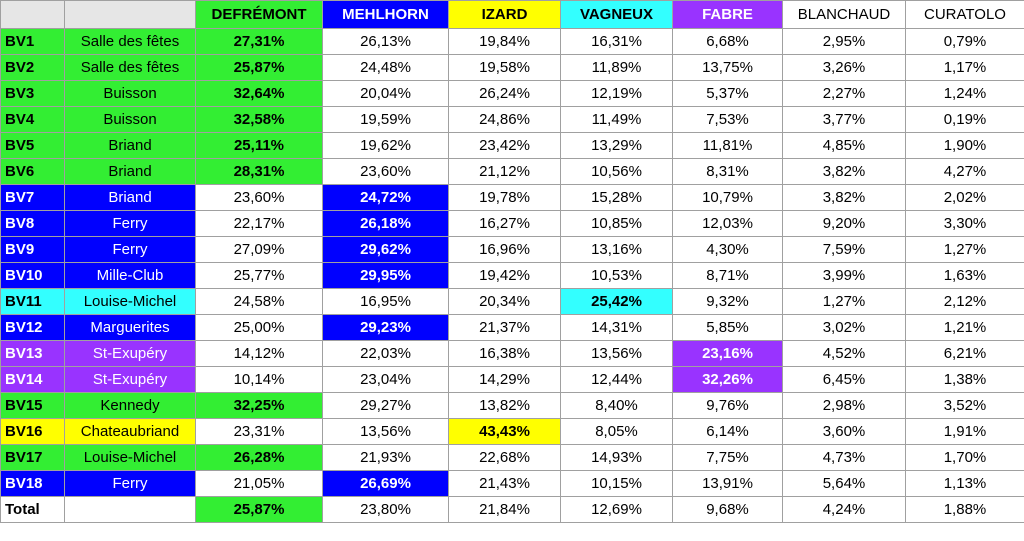 This screenshot has height=541, width=1024. What do you see at coordinates (504, 405) in the screenshot?
I see `result-cell: 13,82%` at bounding box center [504, 405].